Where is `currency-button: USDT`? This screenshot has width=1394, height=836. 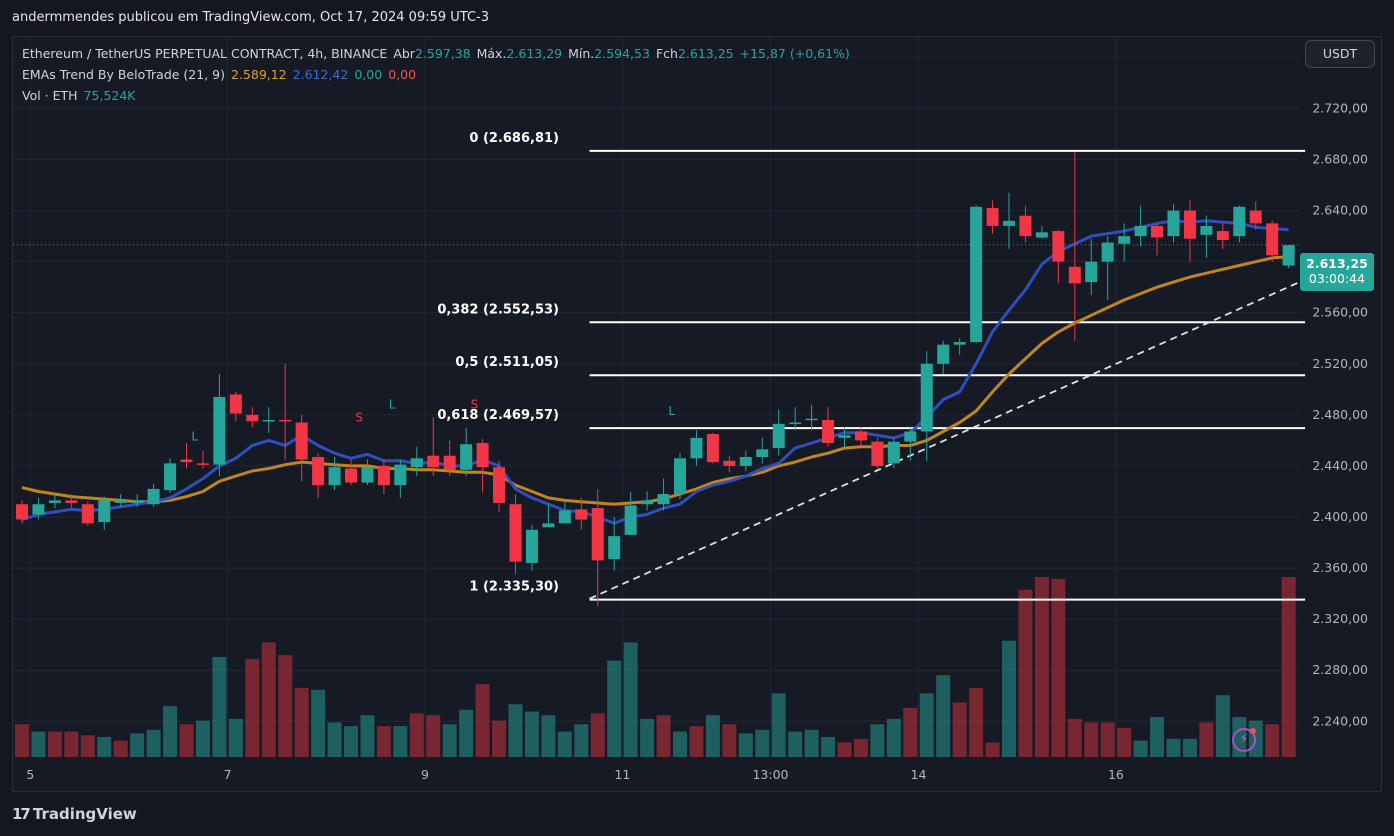 currency-button: USDT is located at coordinates (1340, 54).